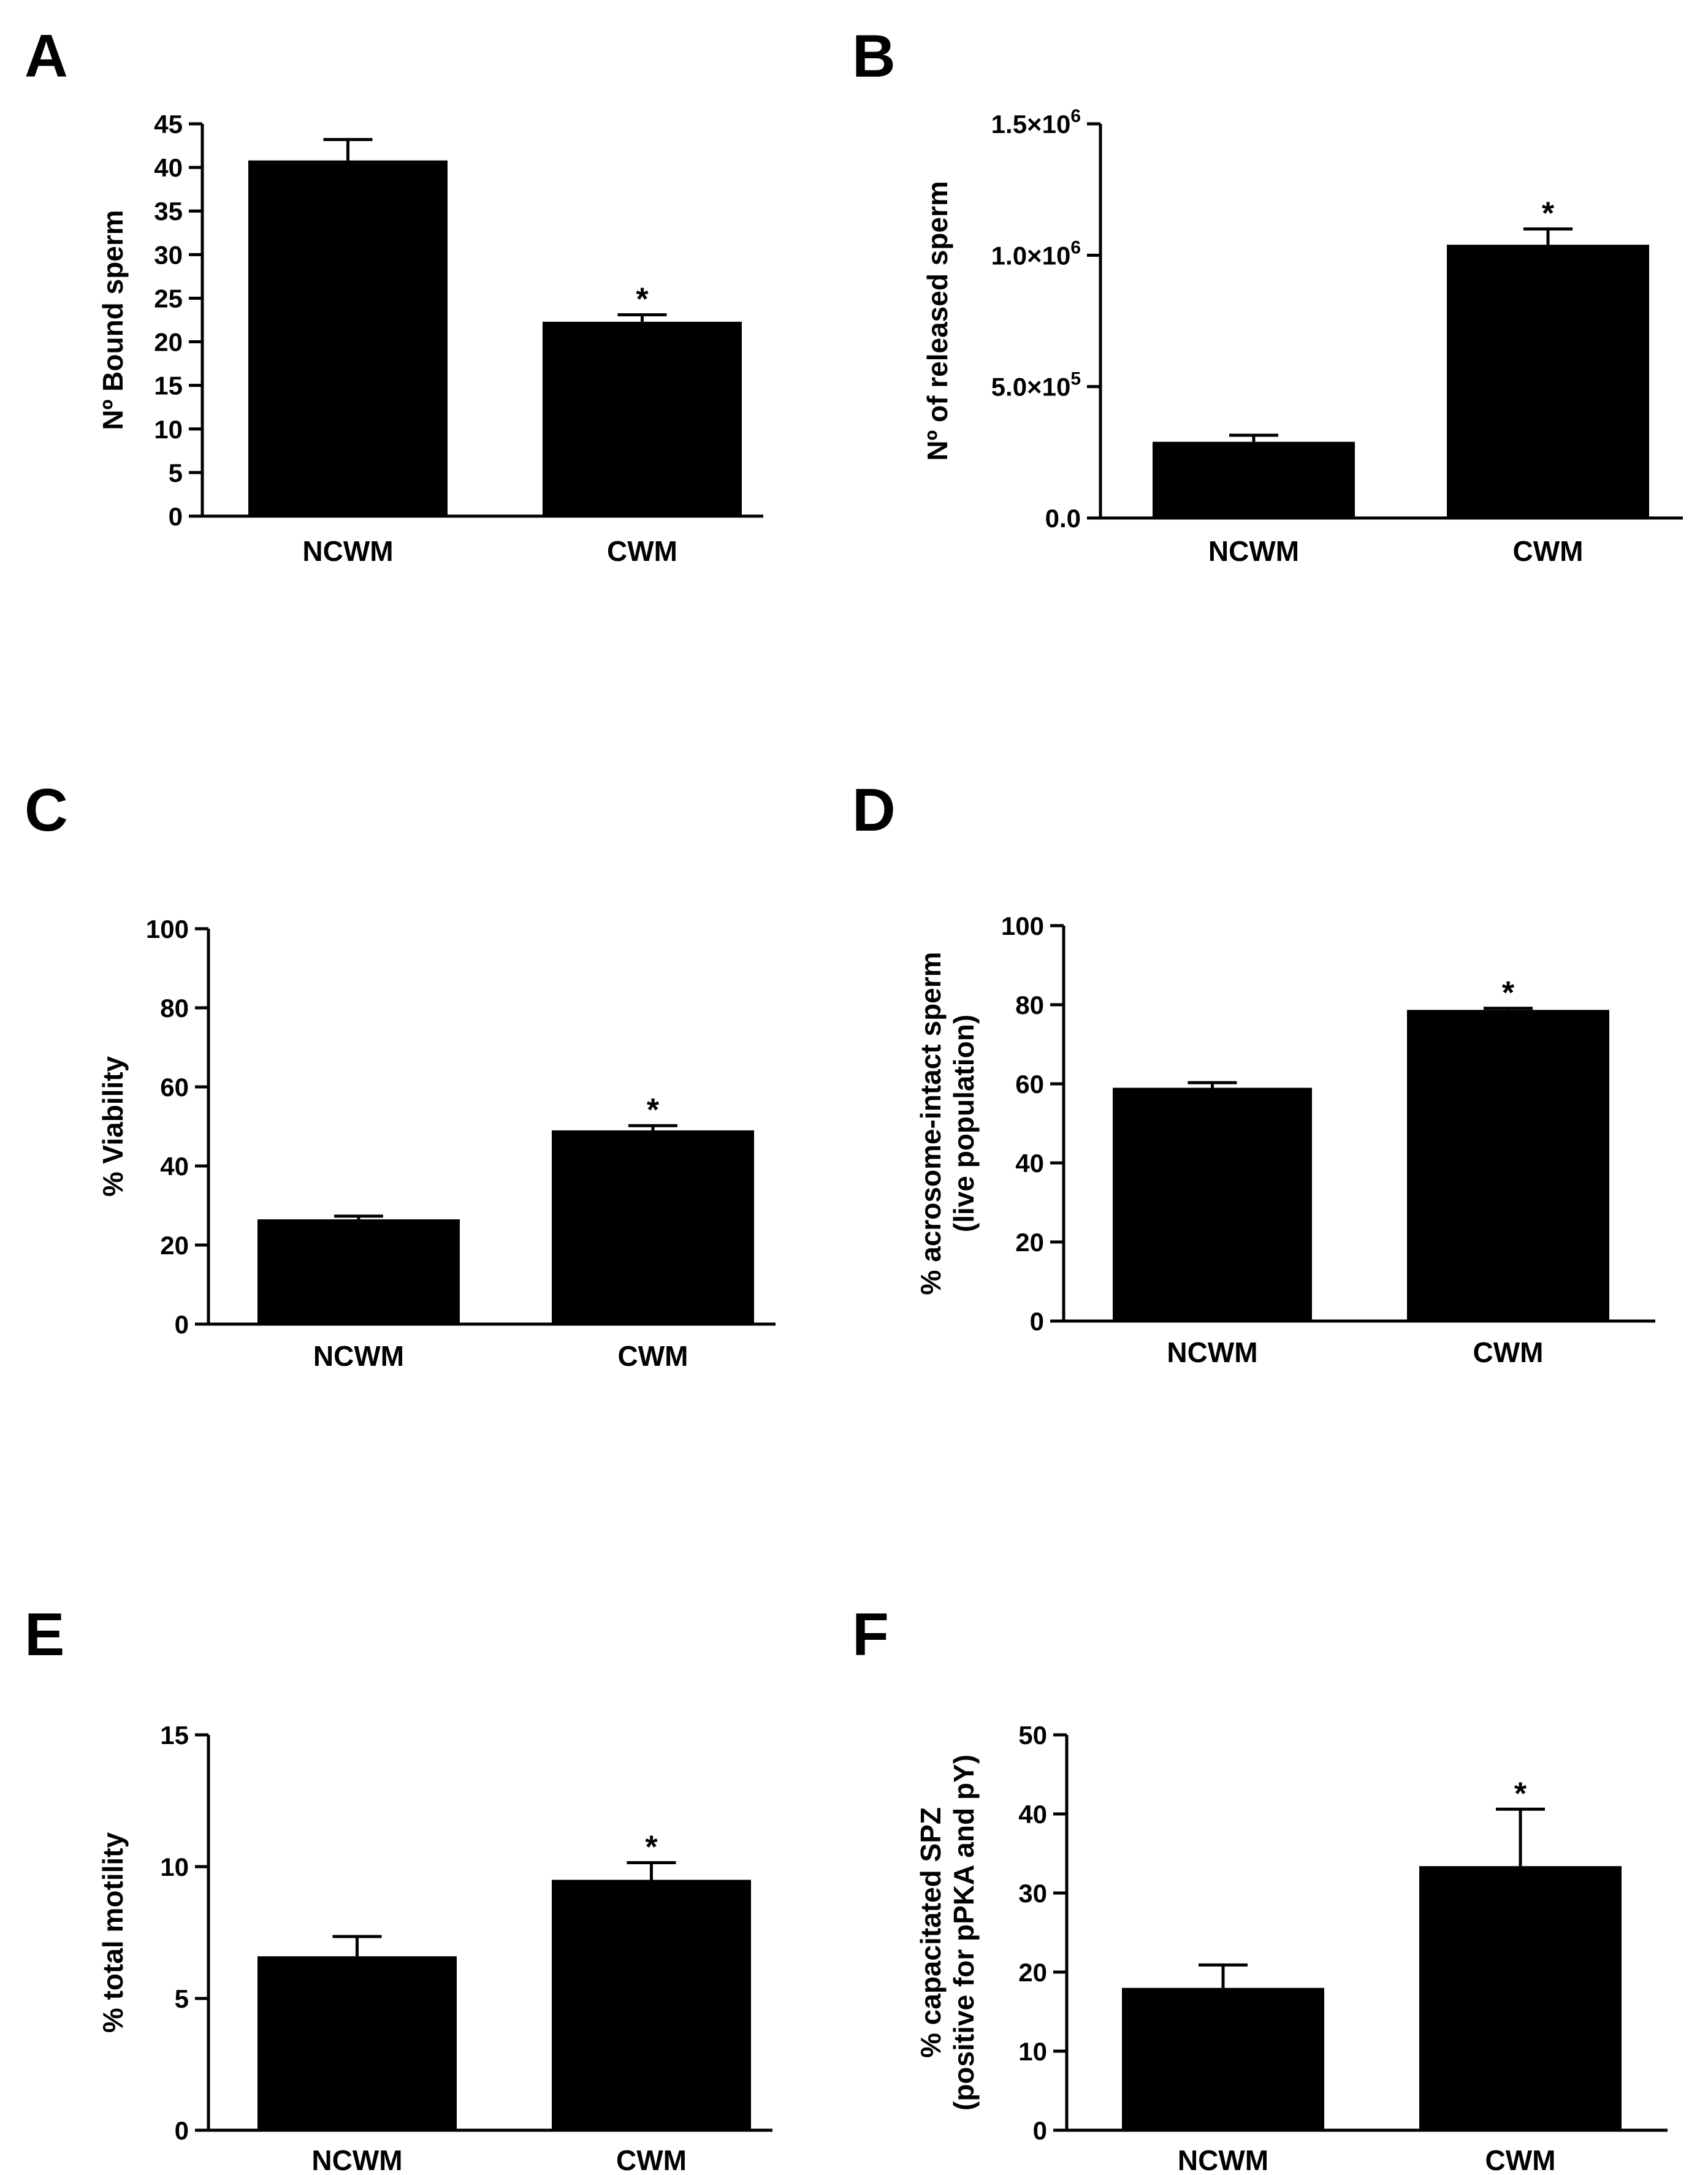 The image size is (1708, 2175). What do you see at coordinates (1036, 122) in the screenshot?
I see `y-tick-label: 1.5×10⁶` at bounding box center [1036, 122].